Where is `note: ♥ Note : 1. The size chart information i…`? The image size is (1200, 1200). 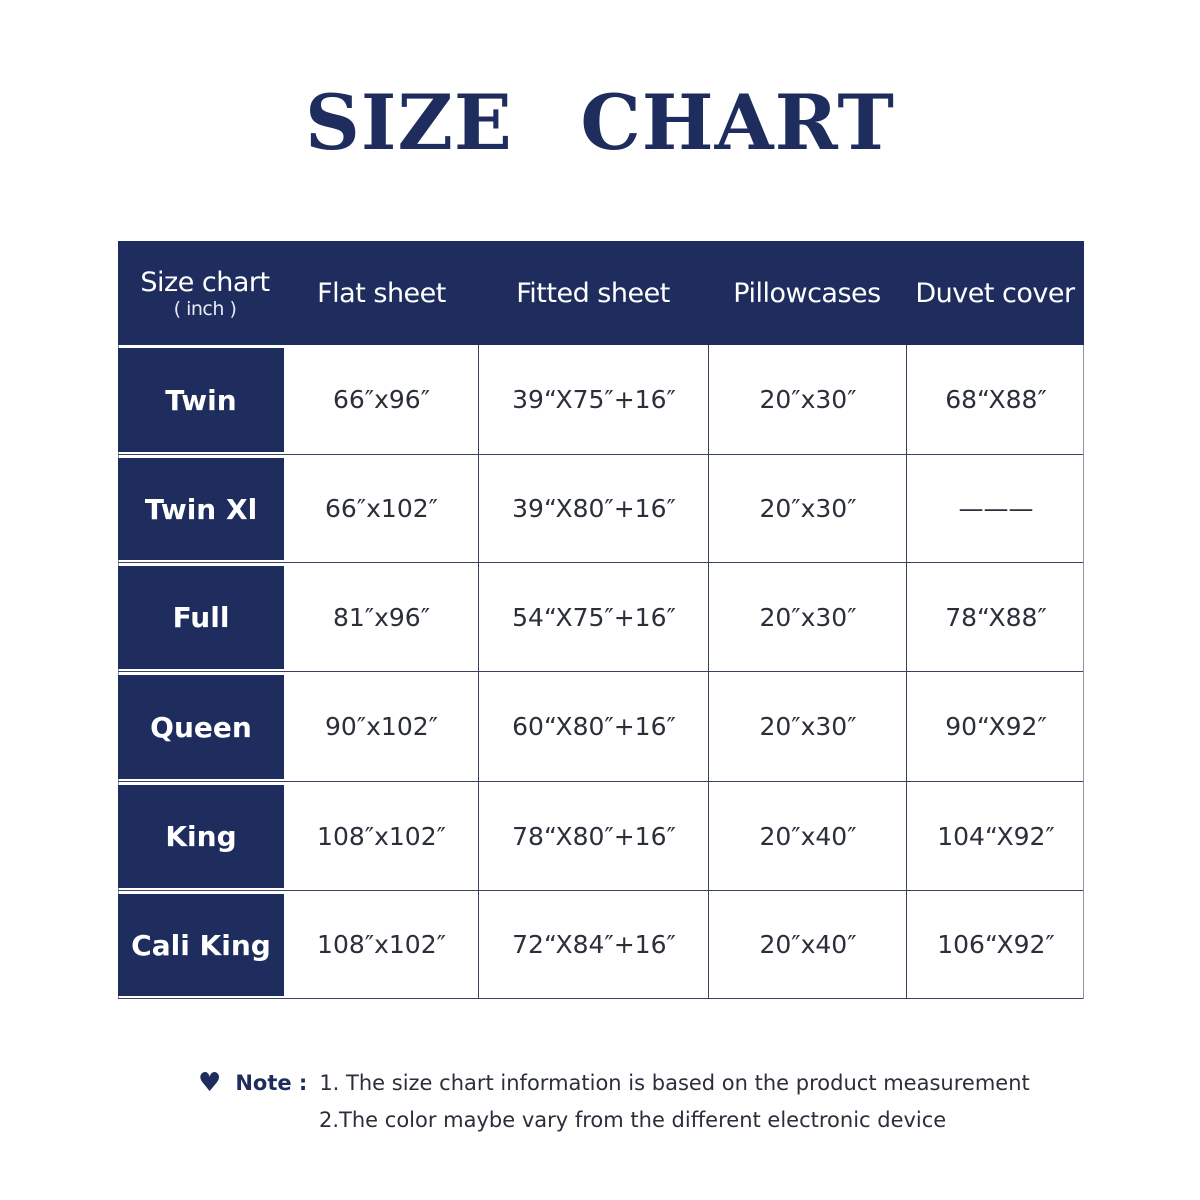 note: ♥ Note : 1. The size chart information i… is located at coordinates (614, 1100).